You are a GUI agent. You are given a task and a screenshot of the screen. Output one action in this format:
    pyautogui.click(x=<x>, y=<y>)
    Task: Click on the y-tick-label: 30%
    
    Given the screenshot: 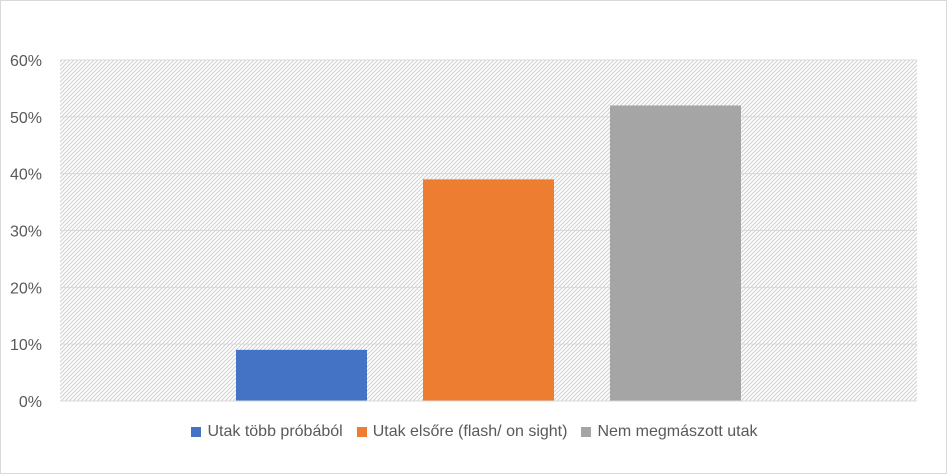 What is the action you would take?
    pyautogui.click(x=26, y=232)
    